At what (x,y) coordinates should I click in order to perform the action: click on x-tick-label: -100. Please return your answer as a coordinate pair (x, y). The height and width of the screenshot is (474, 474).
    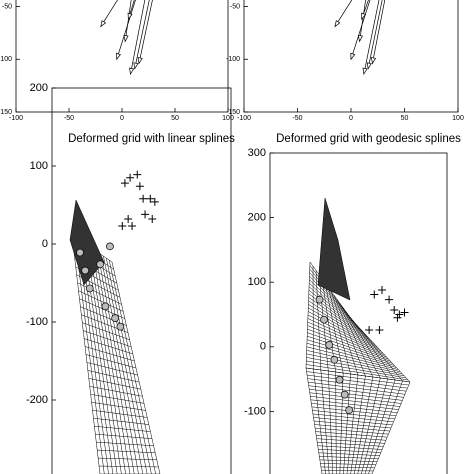
    Looking at the image, I should click on (244, 118).